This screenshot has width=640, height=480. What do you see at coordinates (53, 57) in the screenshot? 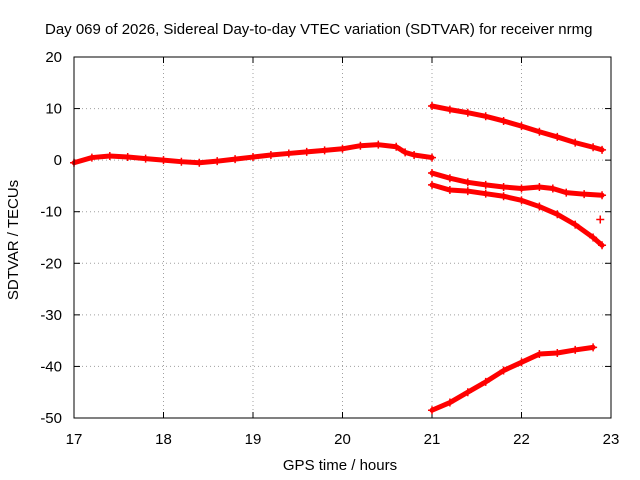
I see `y-tick-label: 20` at bounding box center [53, 57].